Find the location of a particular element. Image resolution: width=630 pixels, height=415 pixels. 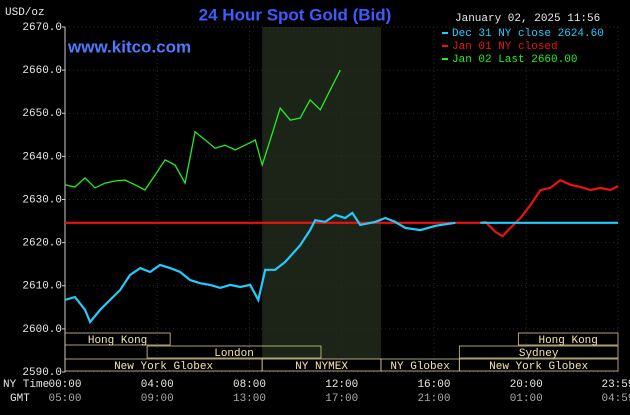

y-tick-label: 2650.0 is located at coordinates (42, 114).